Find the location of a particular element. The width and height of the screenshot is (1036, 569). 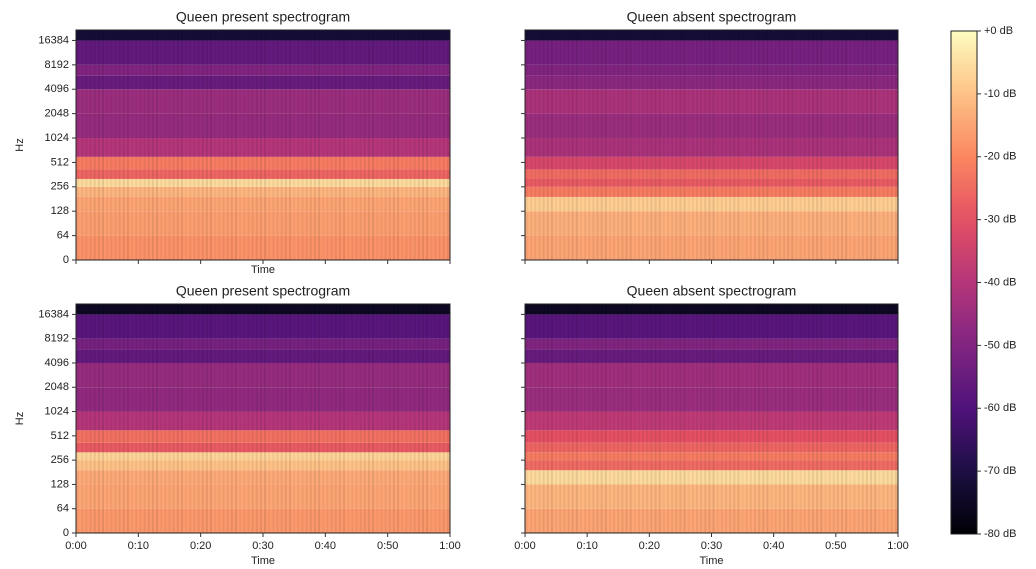

y-tick-label: 2048 is located at coordinates (57, 114).